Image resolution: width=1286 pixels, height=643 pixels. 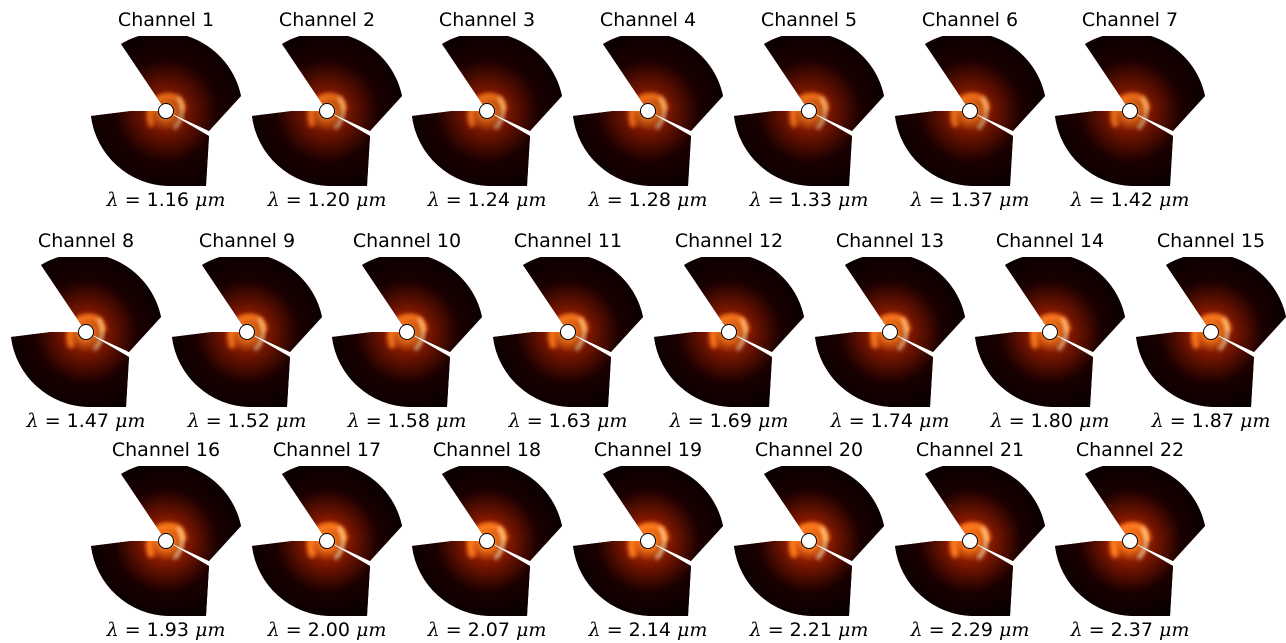 I want to click on channel-panel: Channel 5 λ = 1.33 μm, so click(x=809, y=106).